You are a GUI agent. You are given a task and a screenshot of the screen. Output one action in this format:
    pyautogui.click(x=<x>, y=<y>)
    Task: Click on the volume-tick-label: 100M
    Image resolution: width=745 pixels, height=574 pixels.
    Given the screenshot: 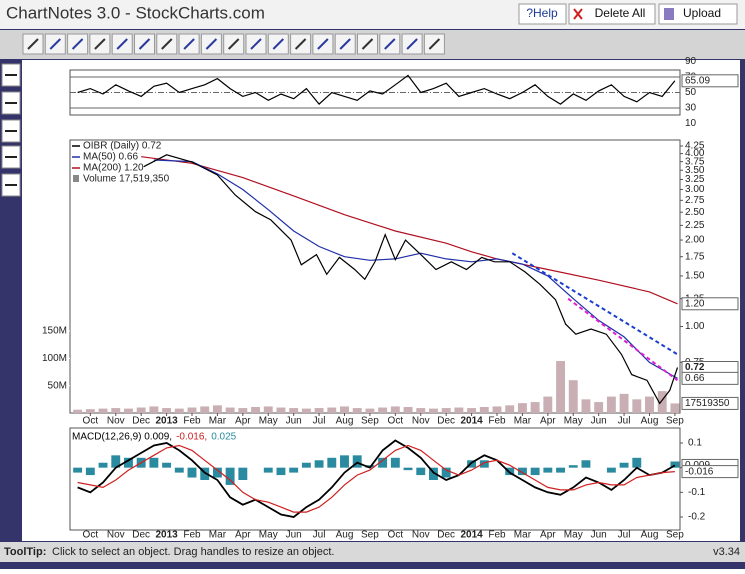 What is the action you would take?
    pyautogui.click(x=54, y=358)
    